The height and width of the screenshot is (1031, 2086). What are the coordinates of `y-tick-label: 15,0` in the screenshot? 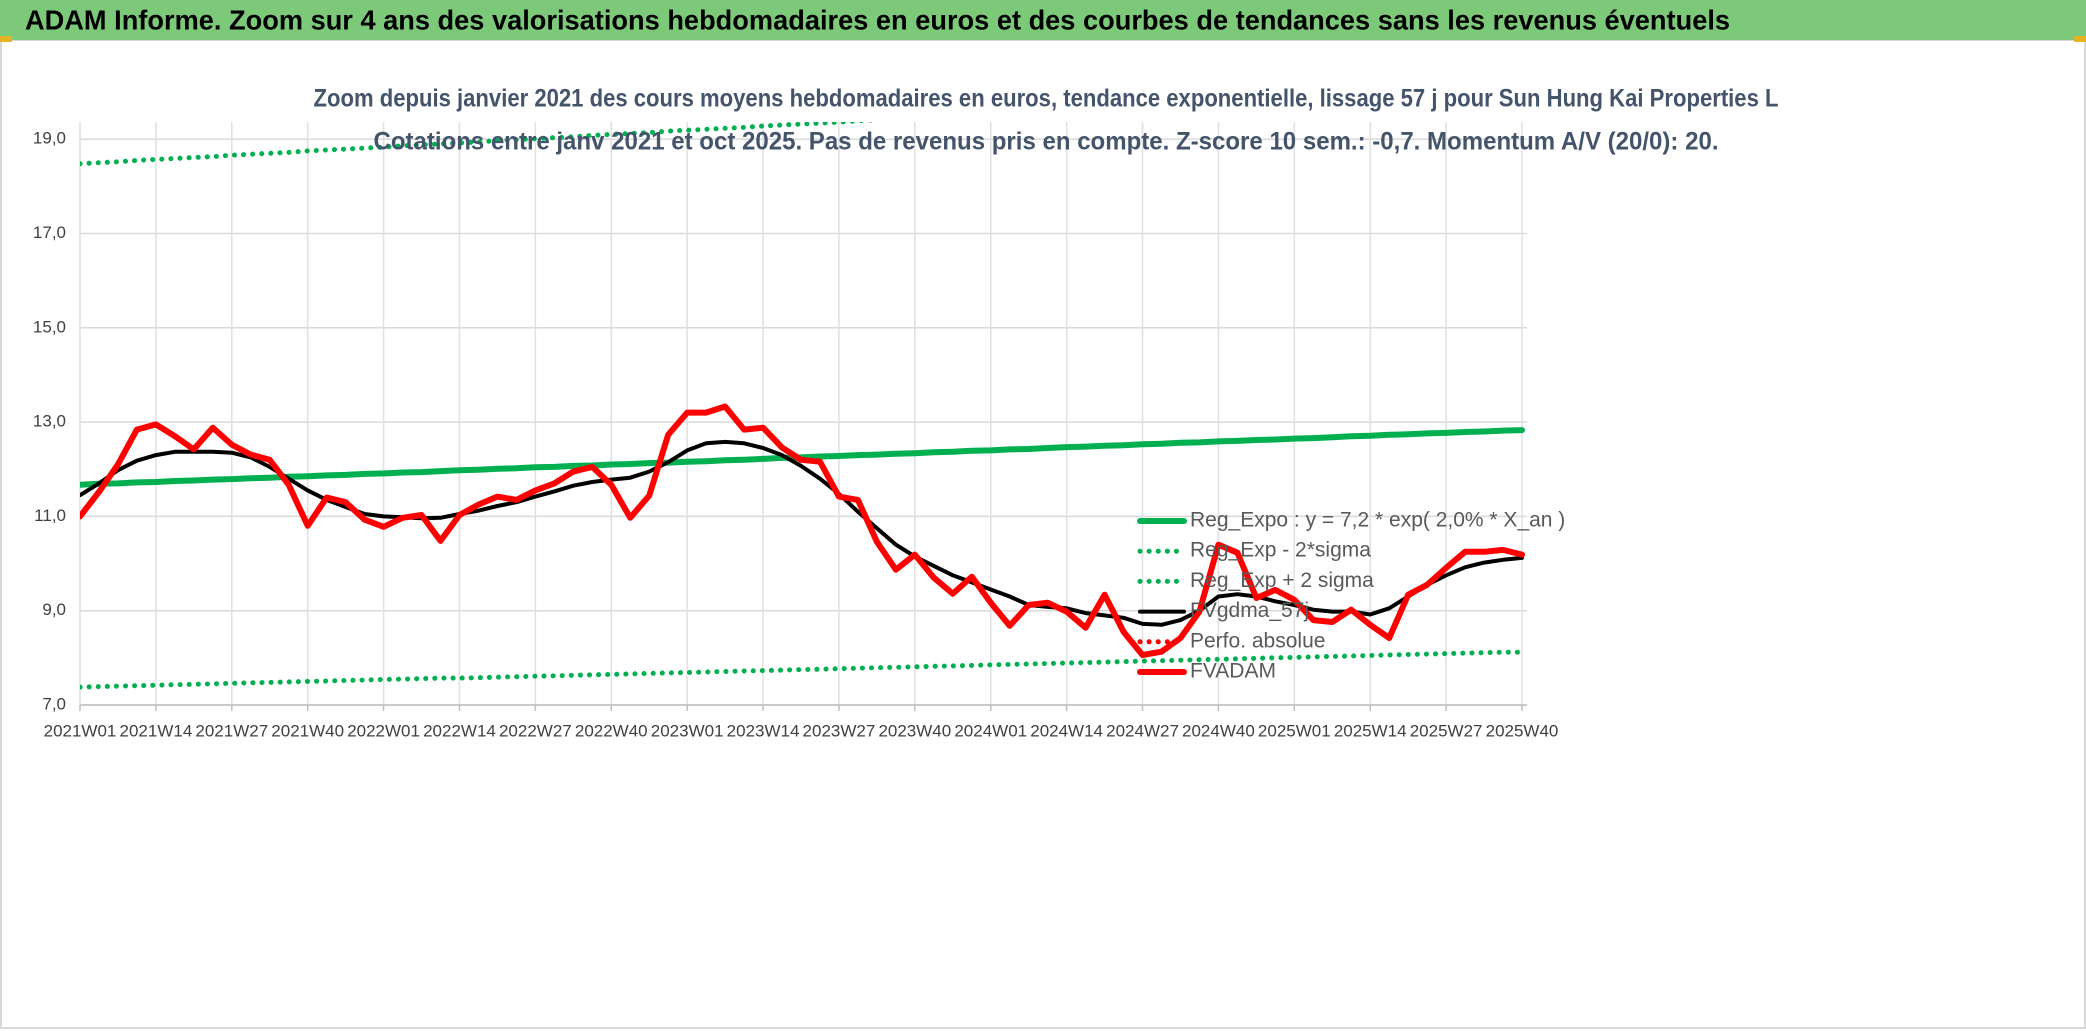 It's located at (49, 326).